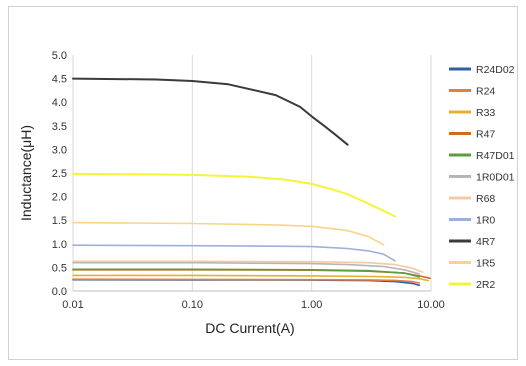 The image size is (526, 366). I want to click on series-line-r24, so click(246, 281).